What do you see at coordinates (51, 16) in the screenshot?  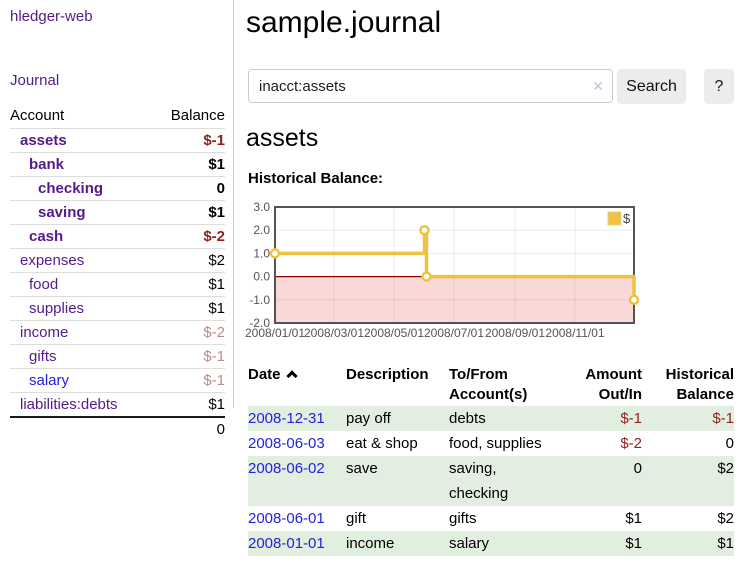 I see `app-title-link: hledger-web` at bounding box center [51, 16].